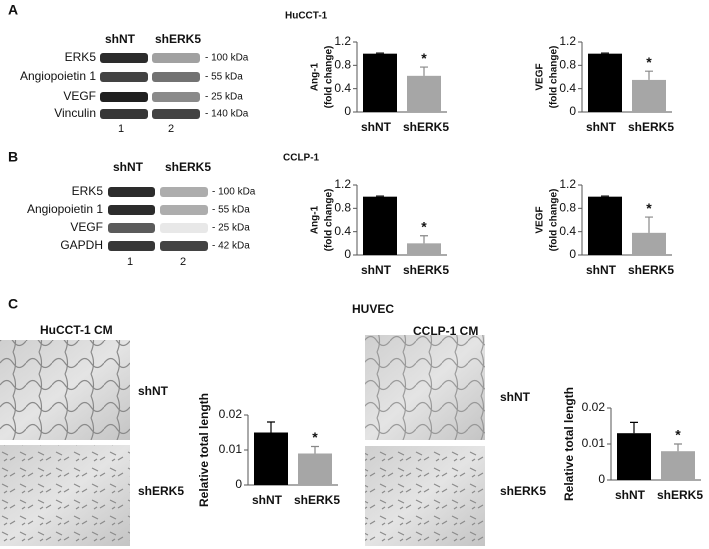  Describe the element at coordinates (231, 210) in the screenshot. I see `size-label: - 55 kDa` at that location.